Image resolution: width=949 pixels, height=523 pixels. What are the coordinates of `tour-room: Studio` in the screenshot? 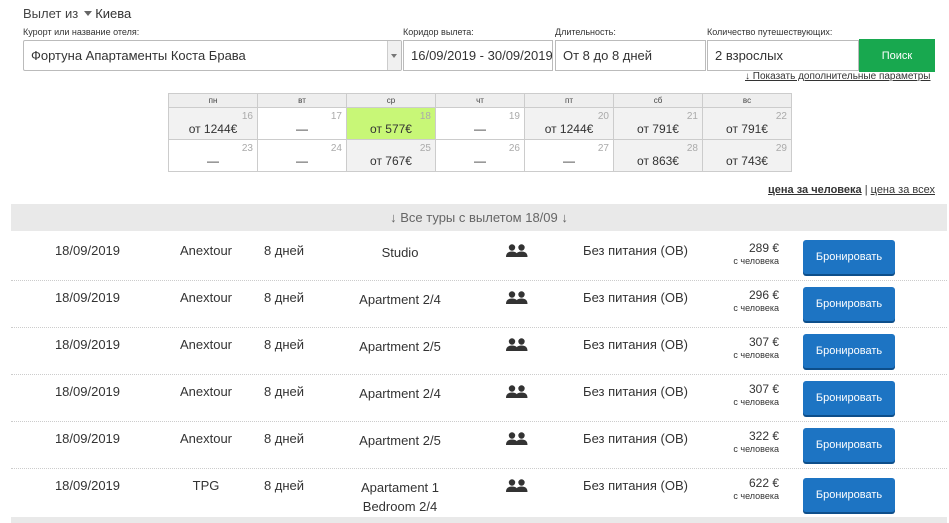 It's located at (400, 252).